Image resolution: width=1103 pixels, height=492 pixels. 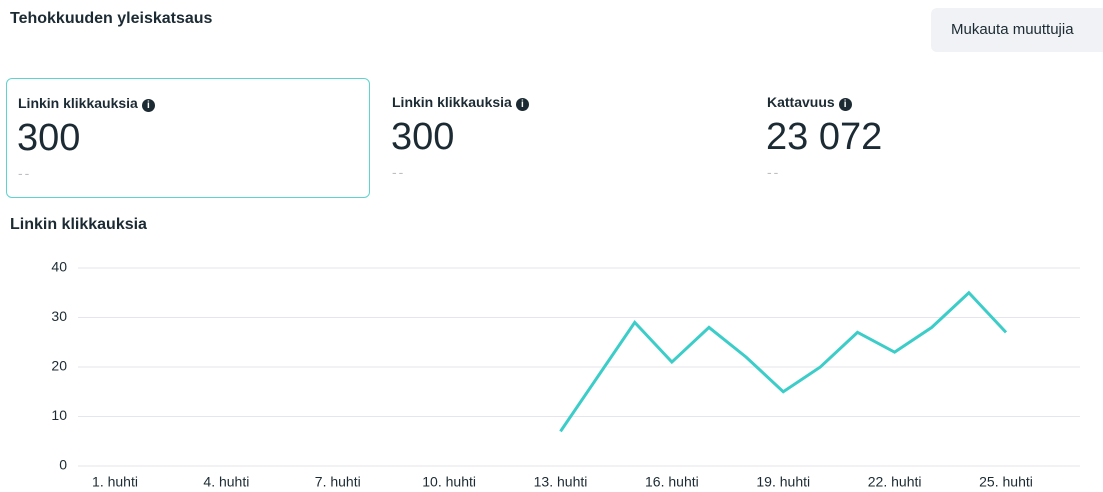 I want to click on x-tick-label: 16. huhti, so click(x=672, y=482).